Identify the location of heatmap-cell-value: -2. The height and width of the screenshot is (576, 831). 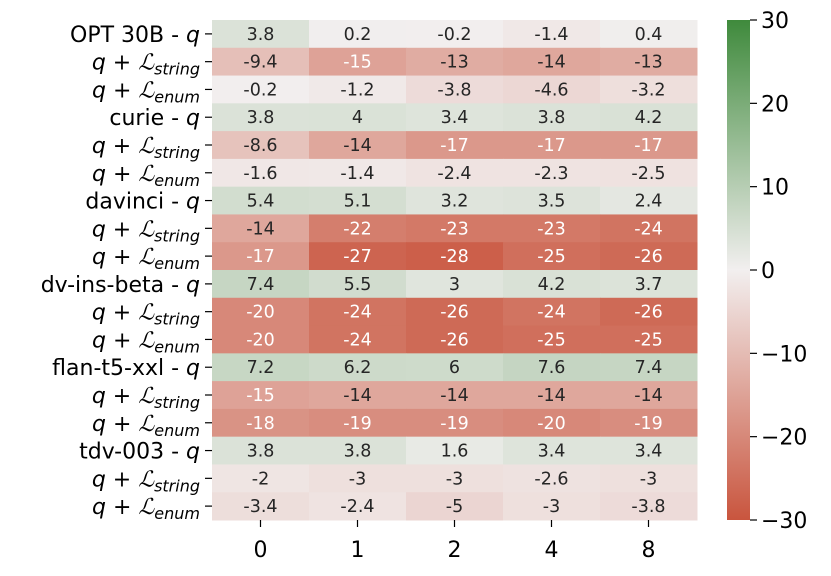
(260, 479).